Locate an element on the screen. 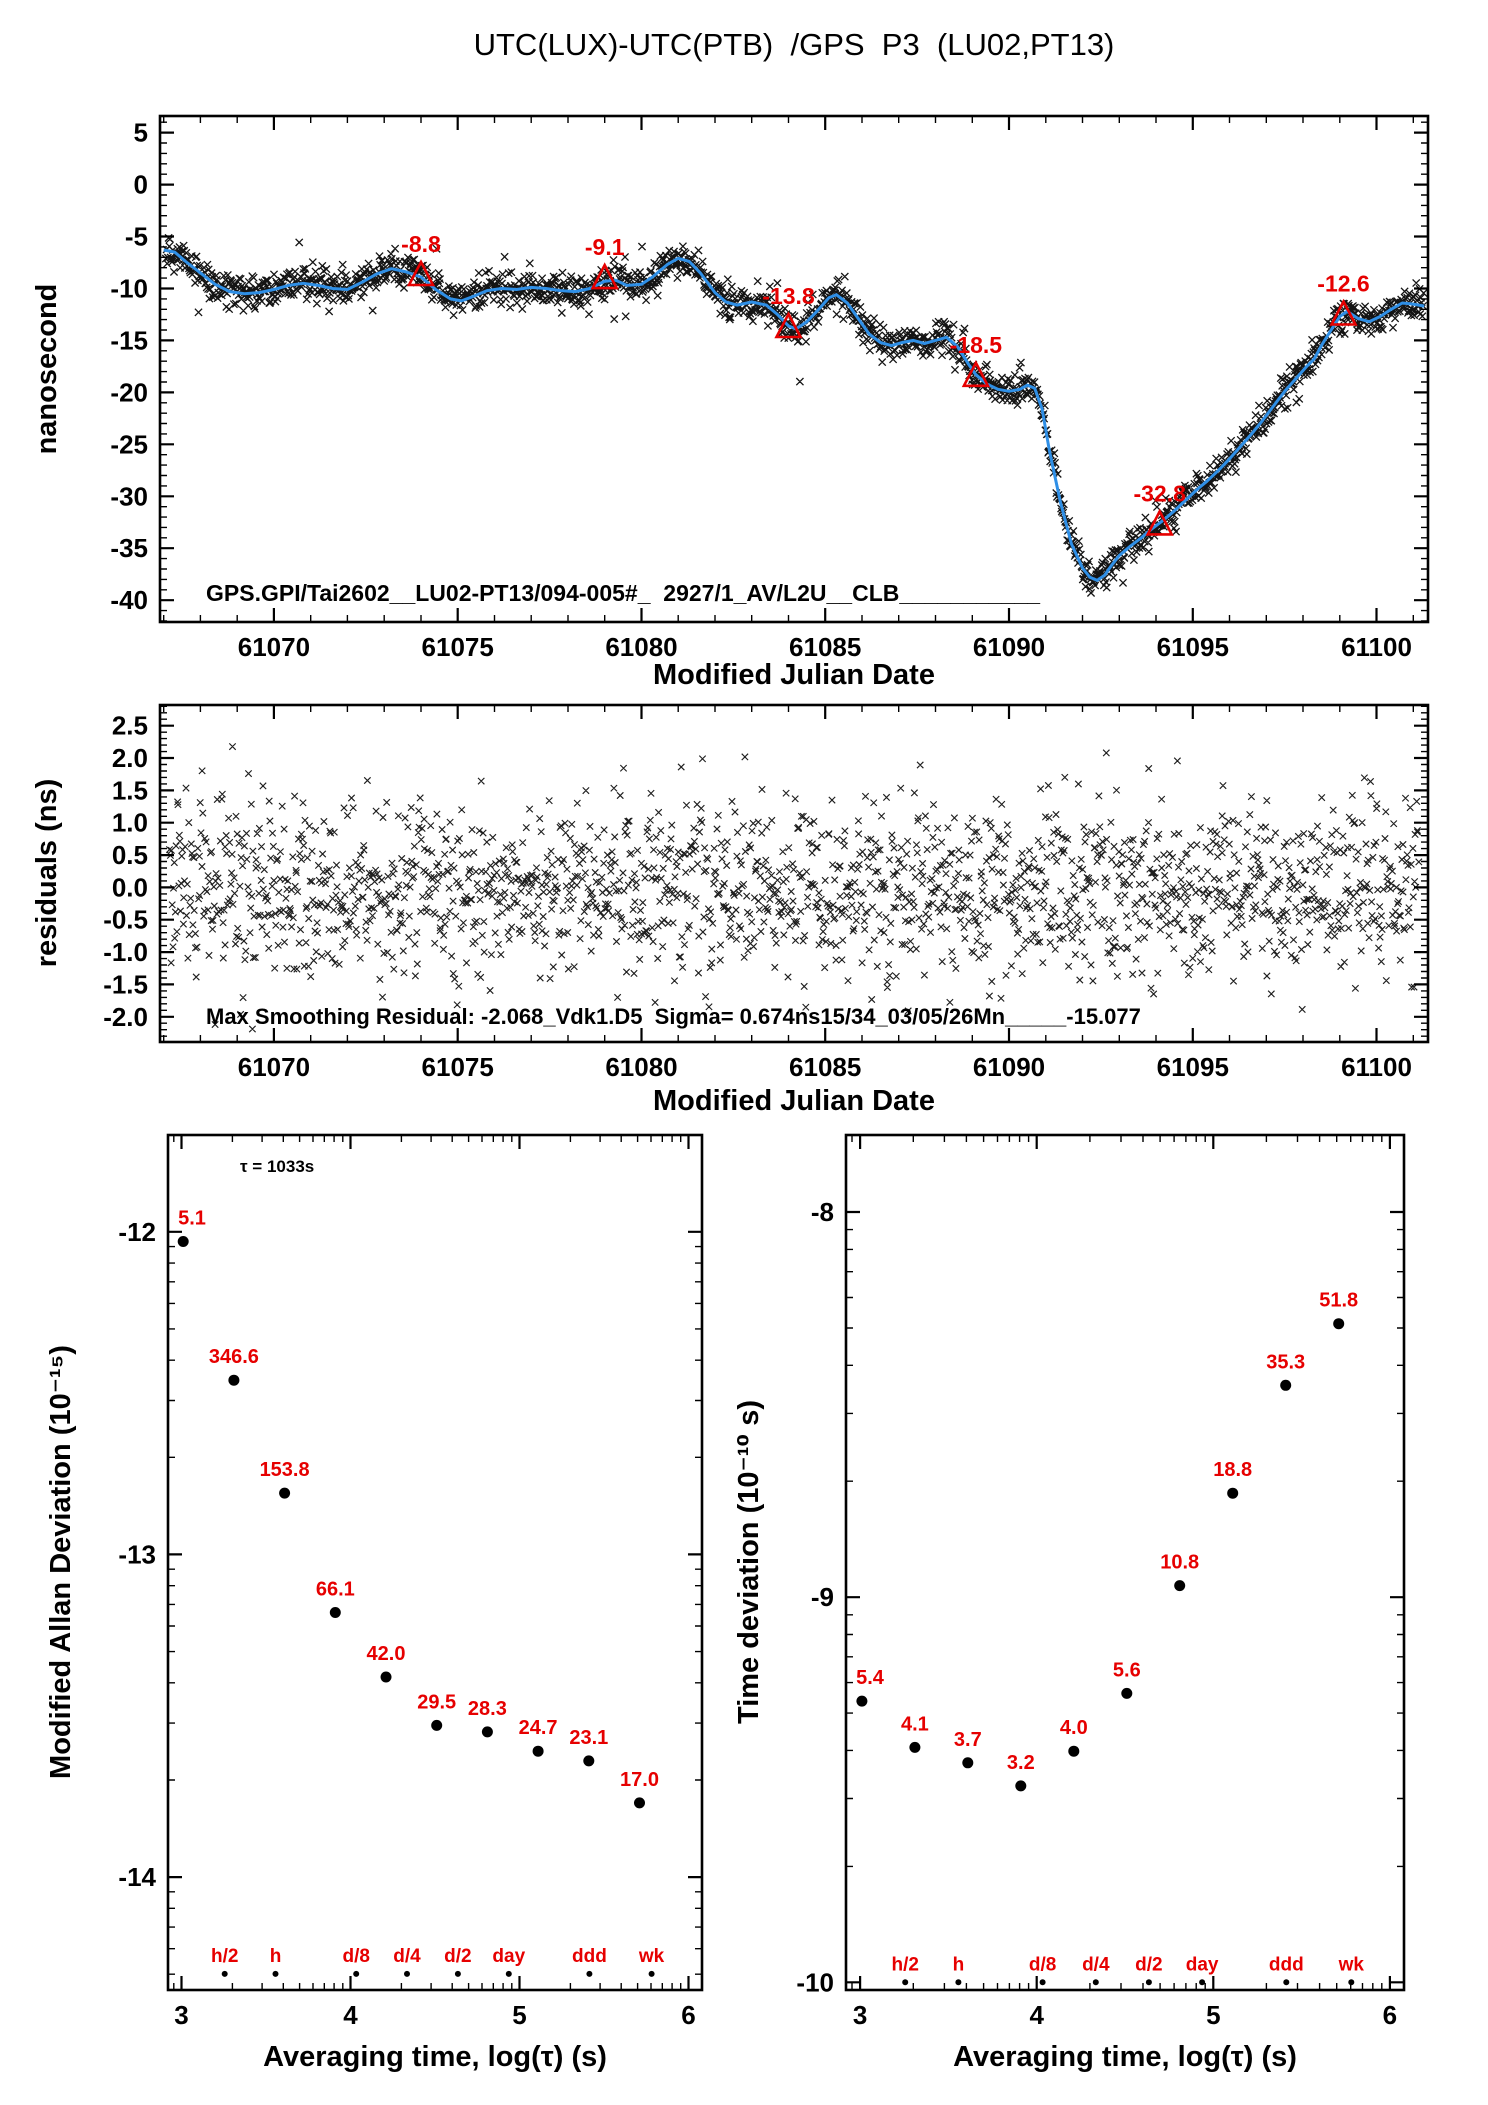 This screenshot has height=2105, width=1488. plot-frame is located at coordinates (435, 1562).